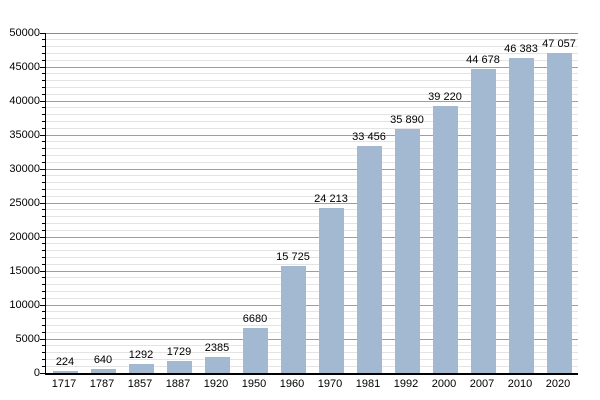  I want to click on y-tick-label: 40000, so click(24, 101).